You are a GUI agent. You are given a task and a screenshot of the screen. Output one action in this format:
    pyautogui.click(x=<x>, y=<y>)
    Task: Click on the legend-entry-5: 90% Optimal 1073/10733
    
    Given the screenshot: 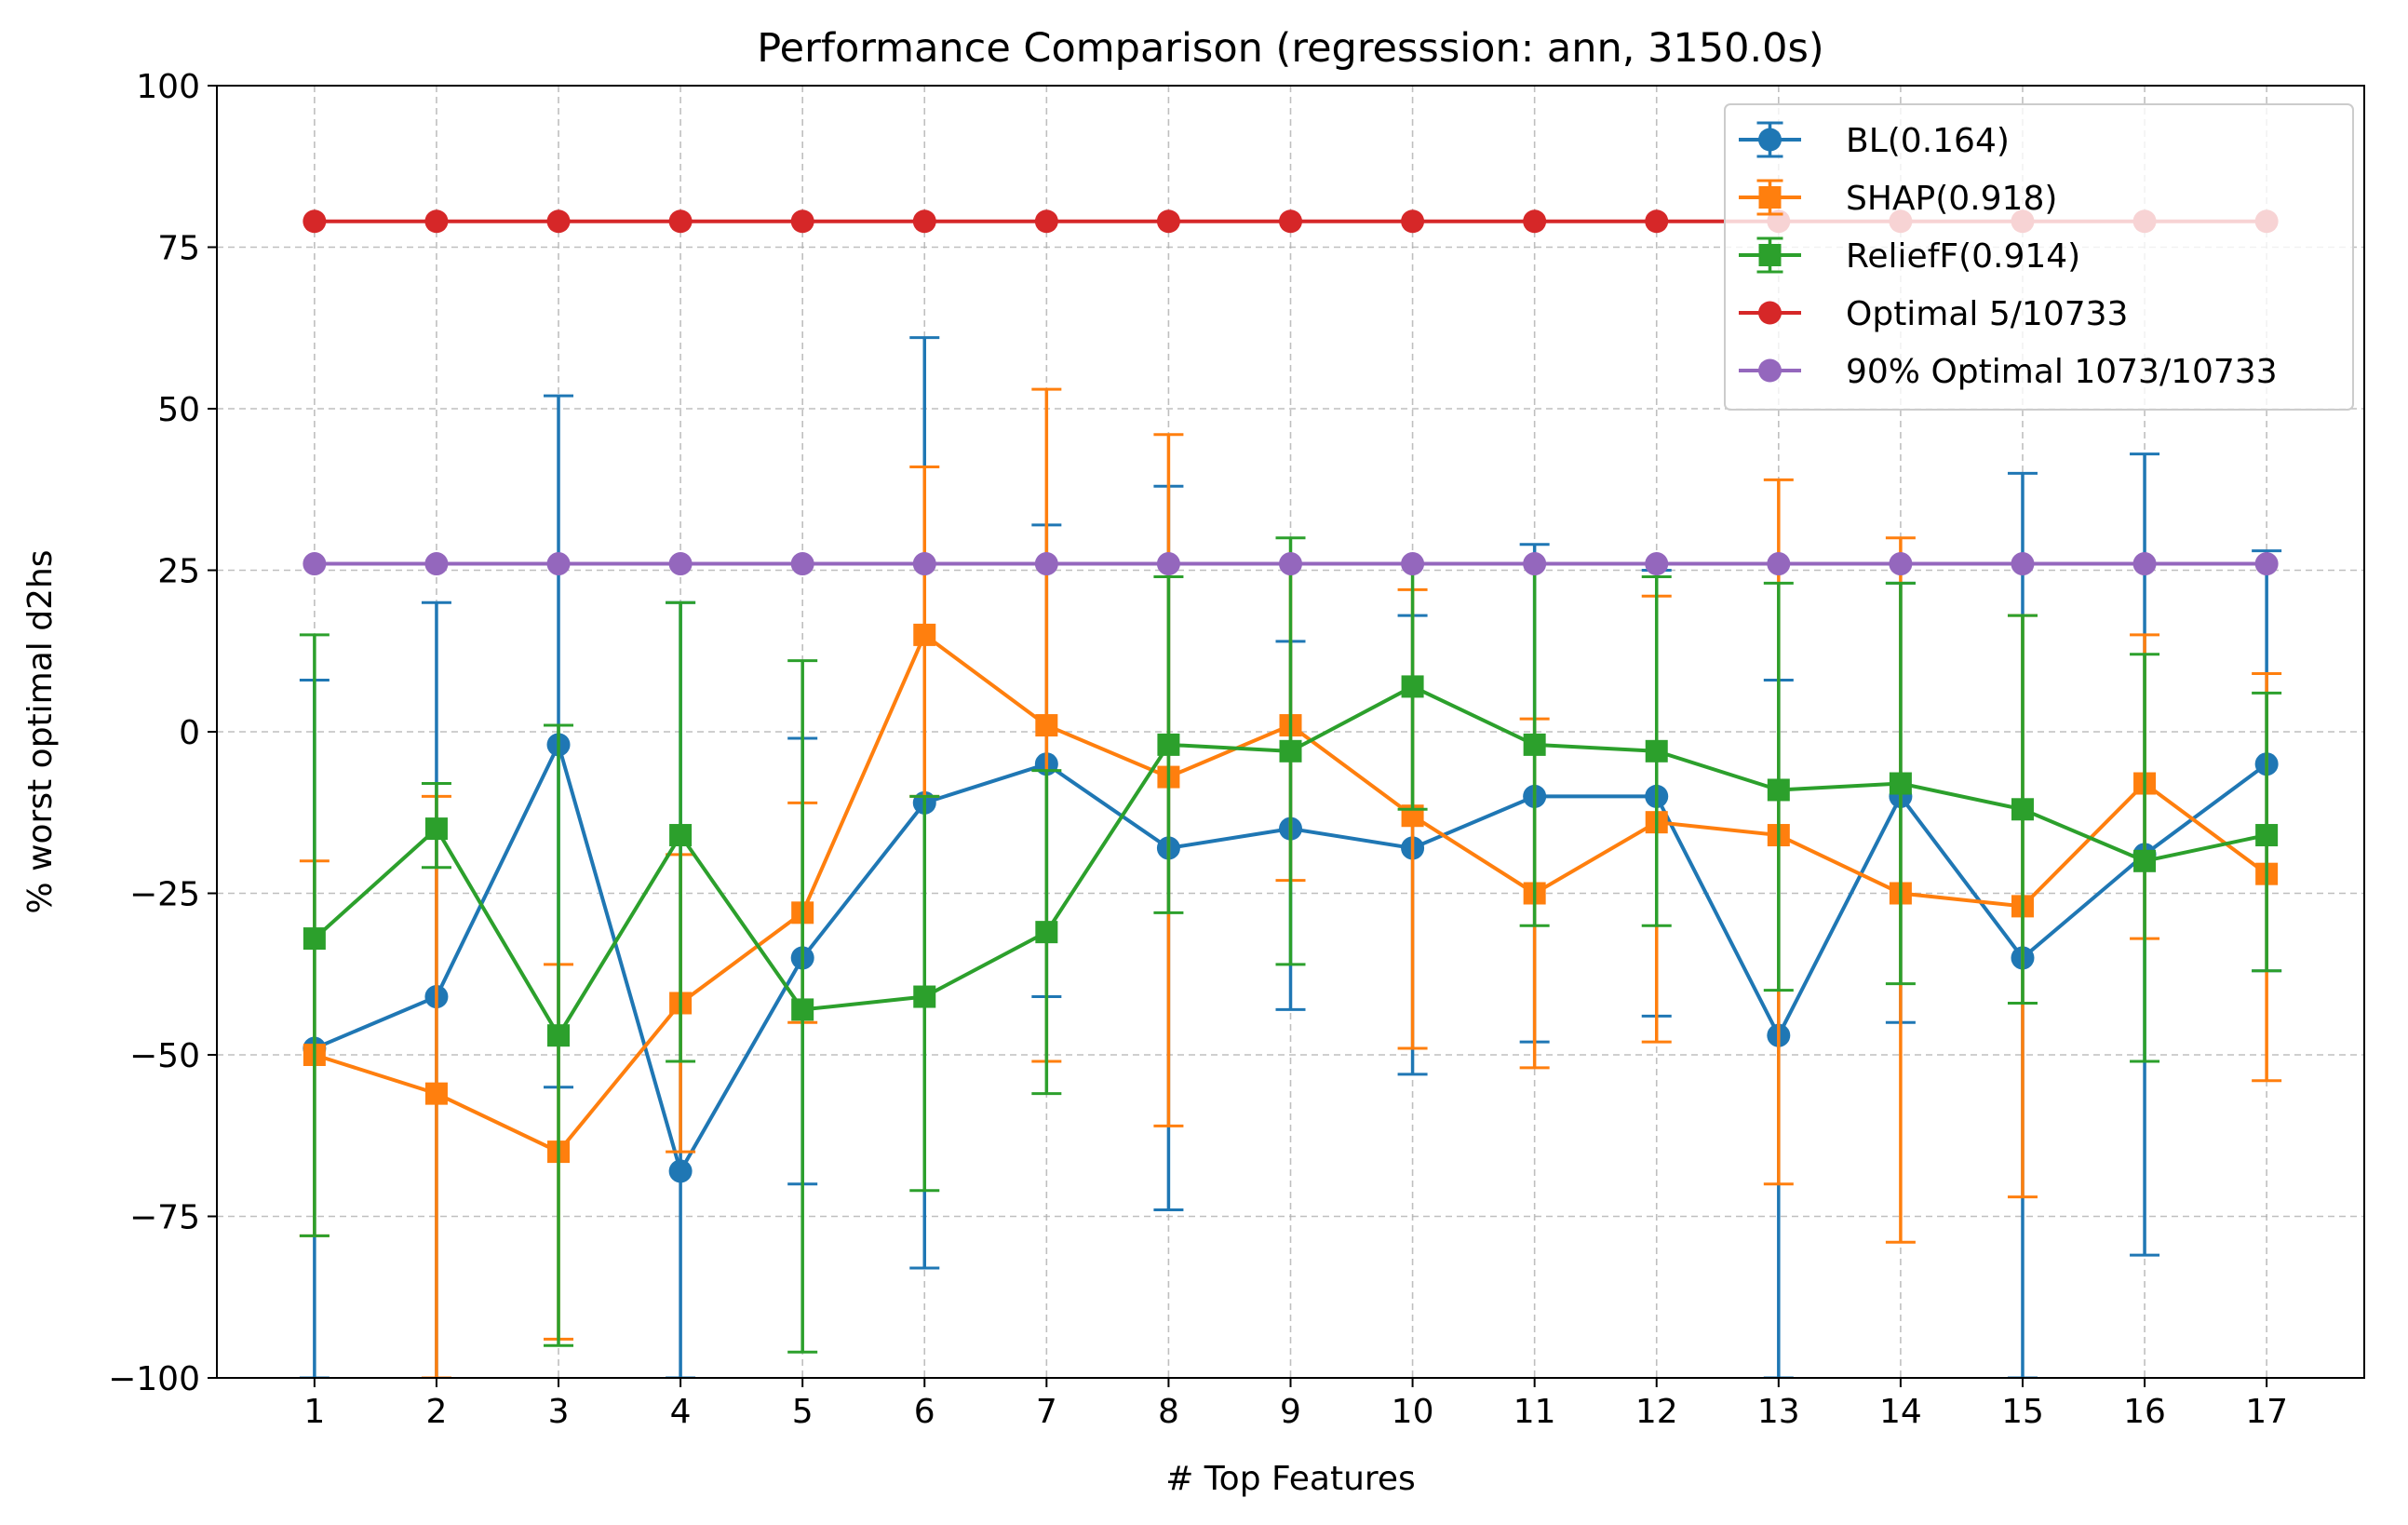 What is the action you would take?
    pyautogui.click(x=2008, y=372)
    